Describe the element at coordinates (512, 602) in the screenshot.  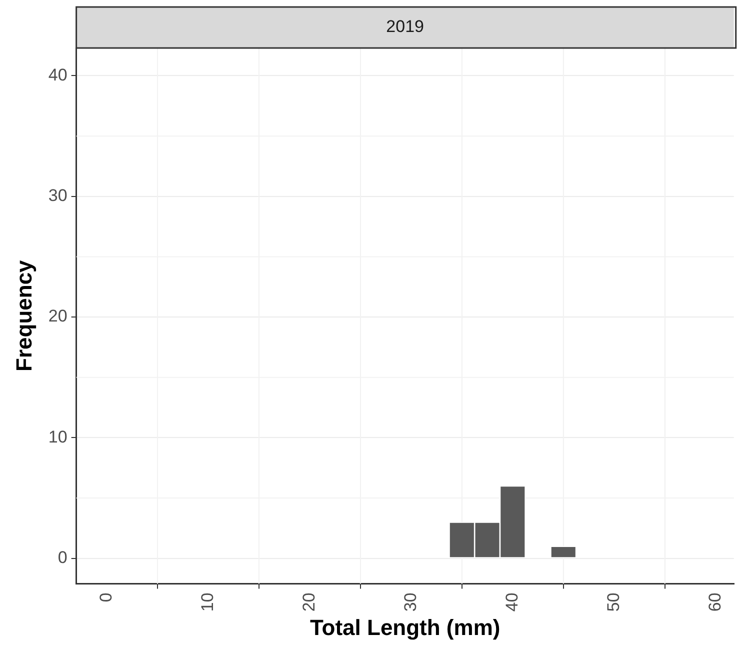
I see `x-tick-label: 40` at that location.